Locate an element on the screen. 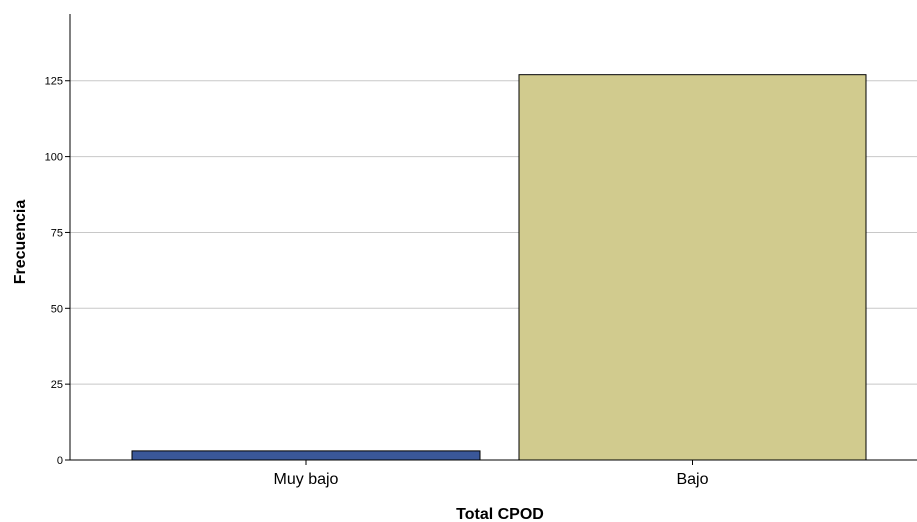 The width and height of the screenshot is (917, 522). x-category-label: Muy bajo is located at coordinates (306, 479).